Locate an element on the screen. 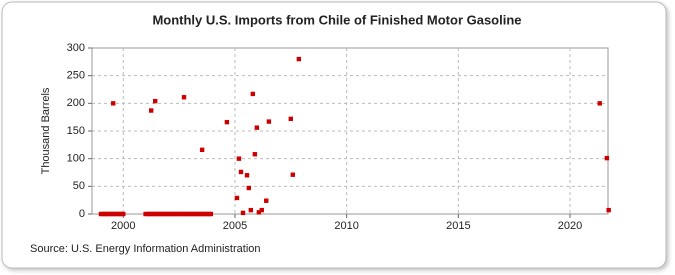  x-tick-label: 2005 is located at coordinates (235, 226).